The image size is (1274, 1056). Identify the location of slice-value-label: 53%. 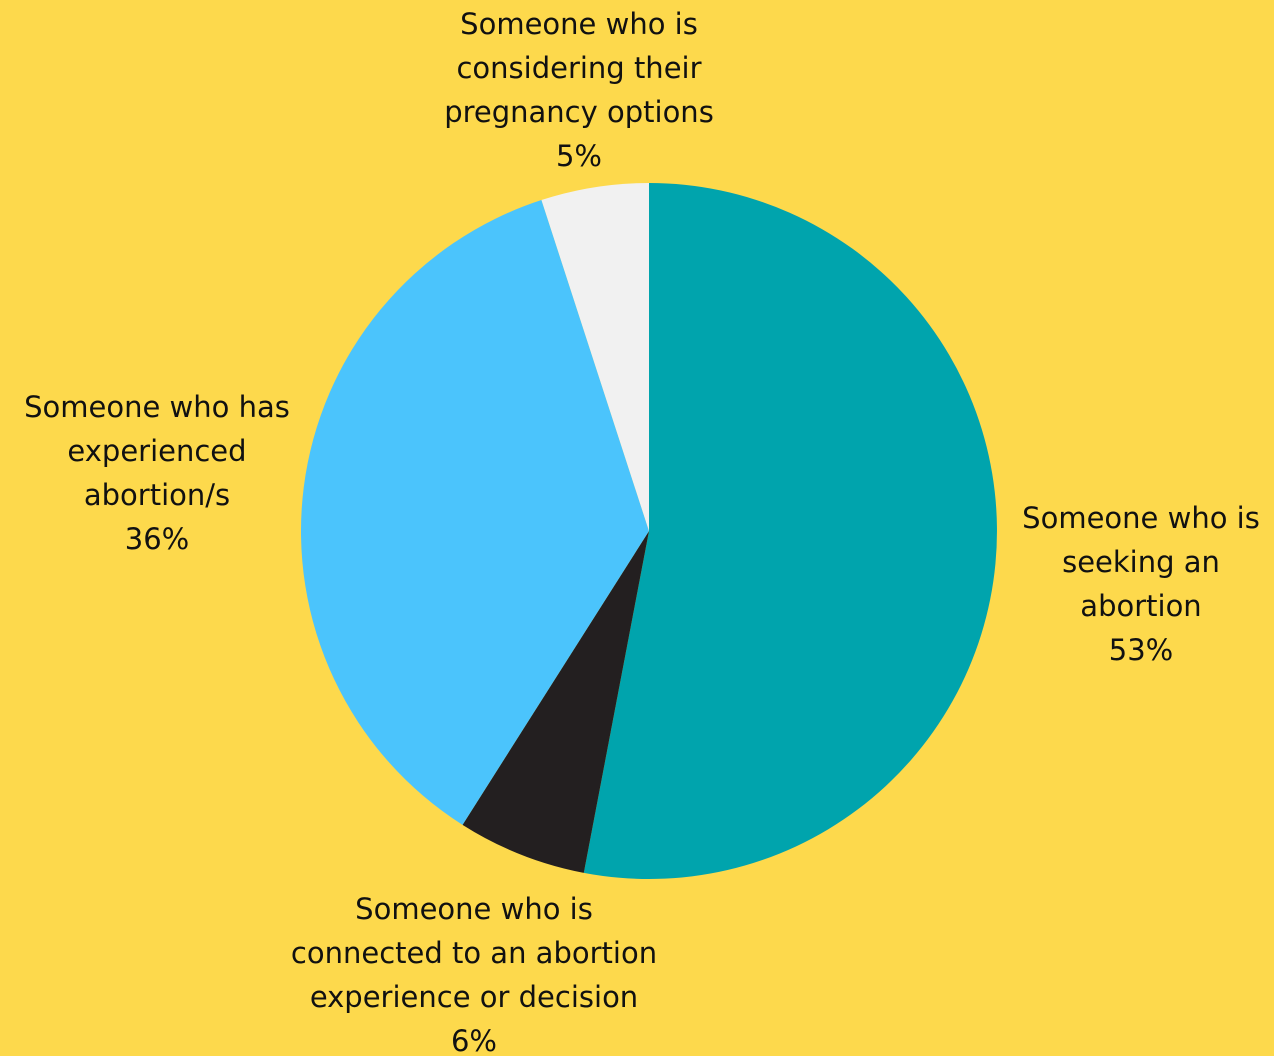
(1141, 650).